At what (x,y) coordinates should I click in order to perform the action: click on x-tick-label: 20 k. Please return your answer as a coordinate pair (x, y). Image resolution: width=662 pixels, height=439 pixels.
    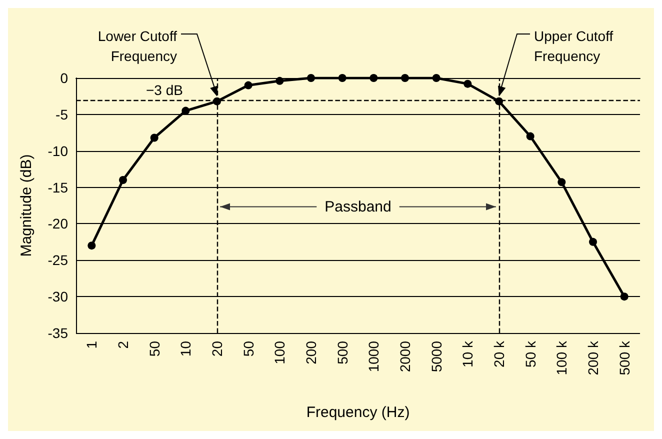
    Looking at the image, I should click on (499, 354).